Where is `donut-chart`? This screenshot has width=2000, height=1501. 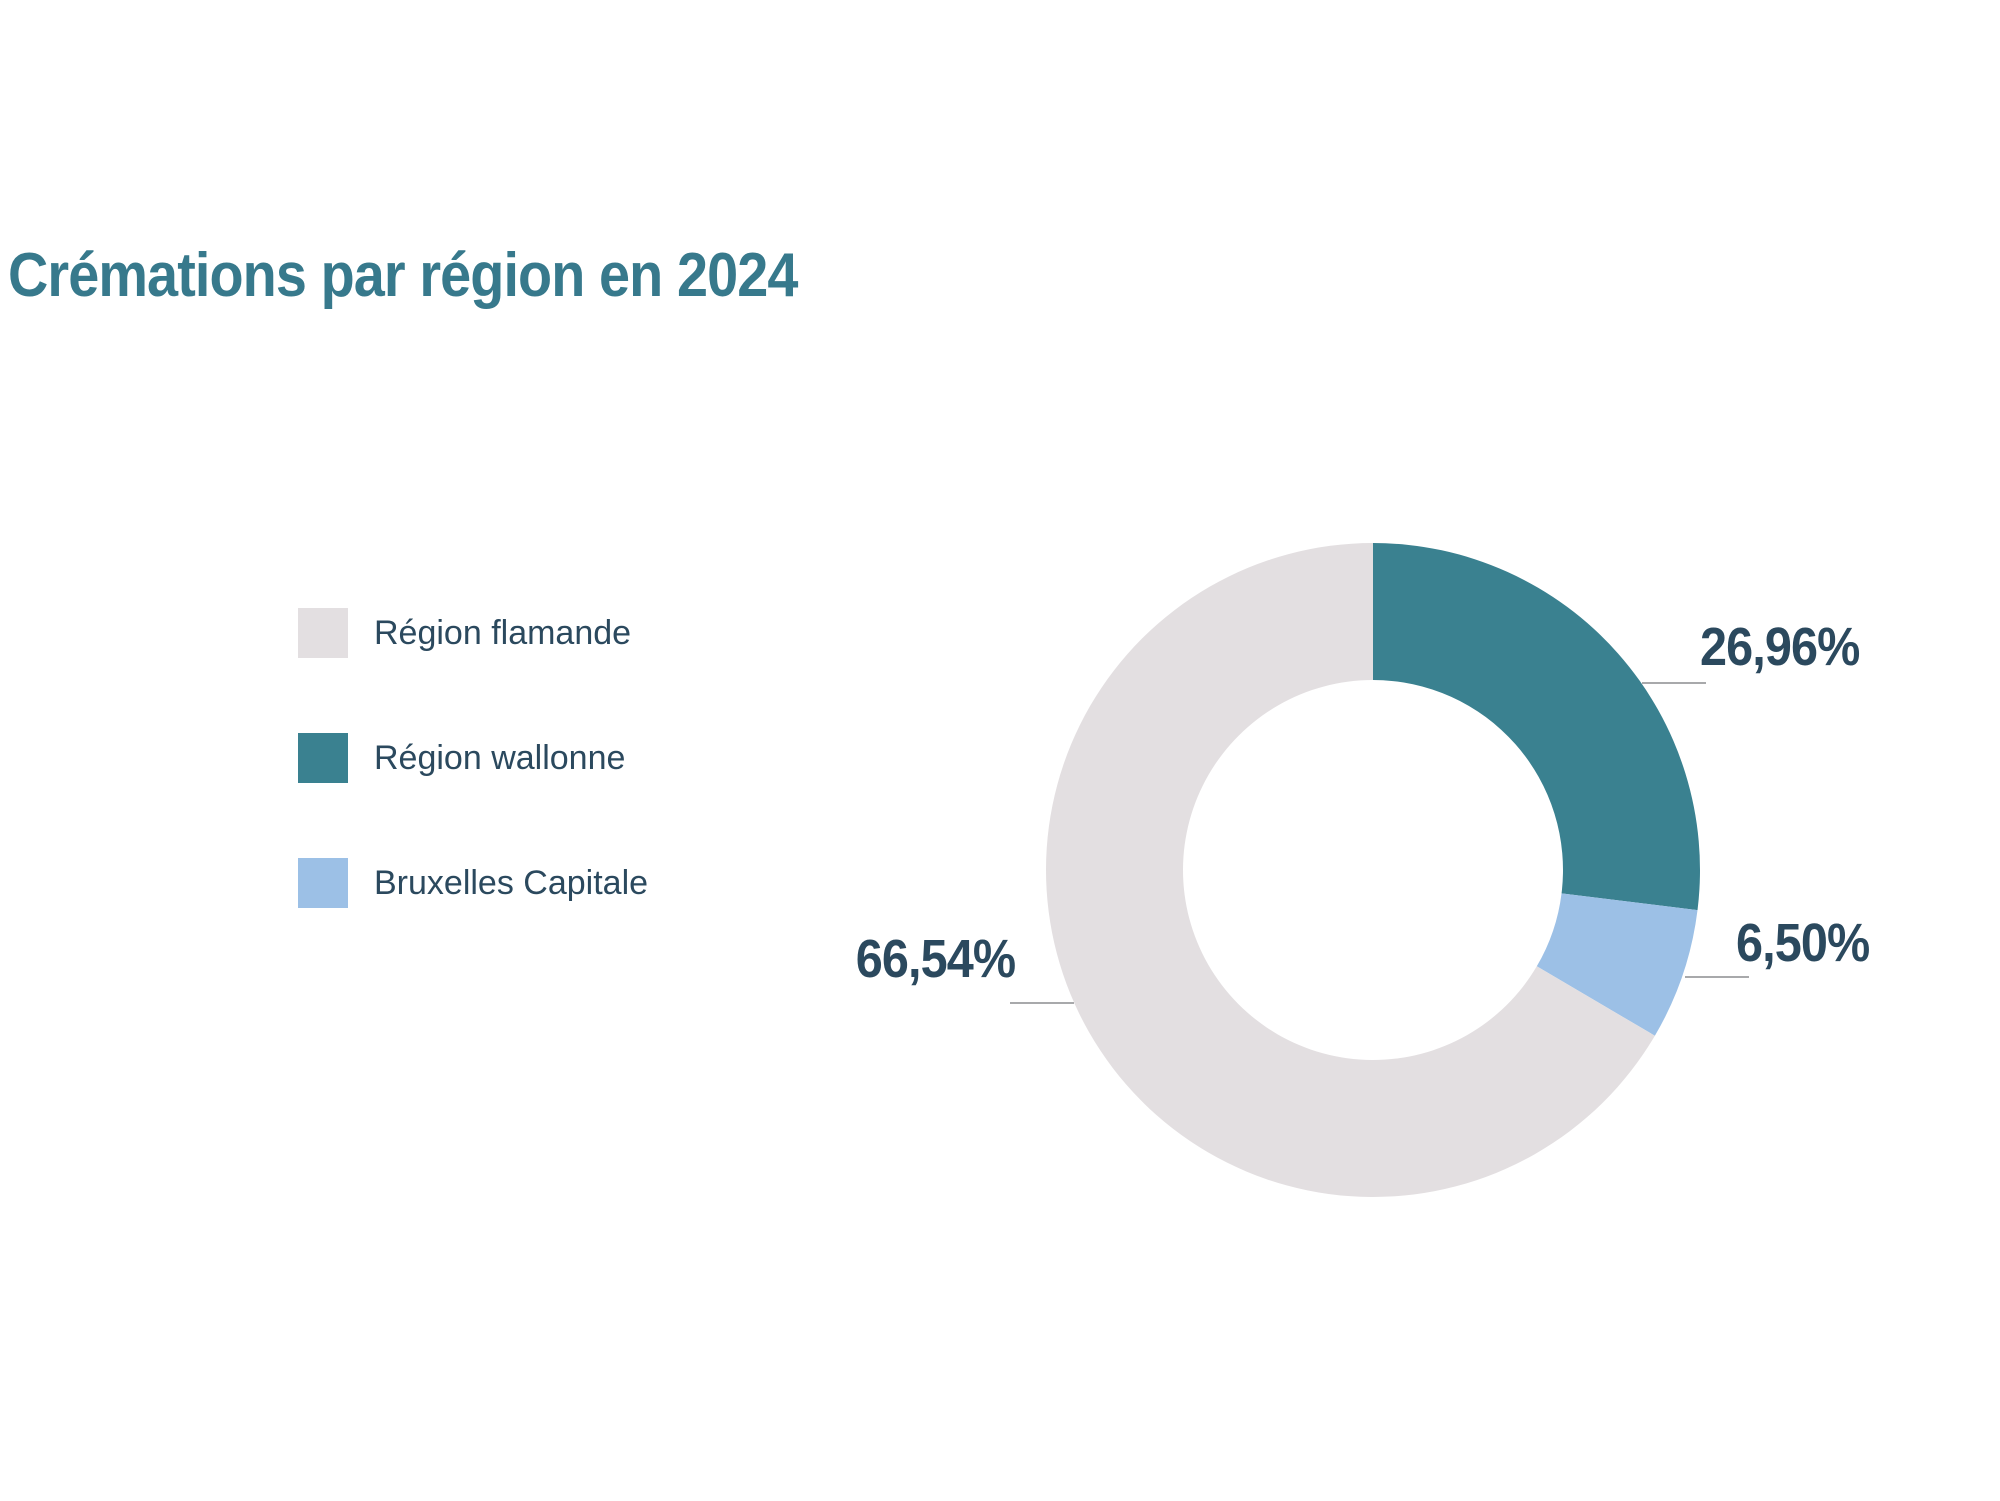
donut-chart is located at coordinates (1373, 870).